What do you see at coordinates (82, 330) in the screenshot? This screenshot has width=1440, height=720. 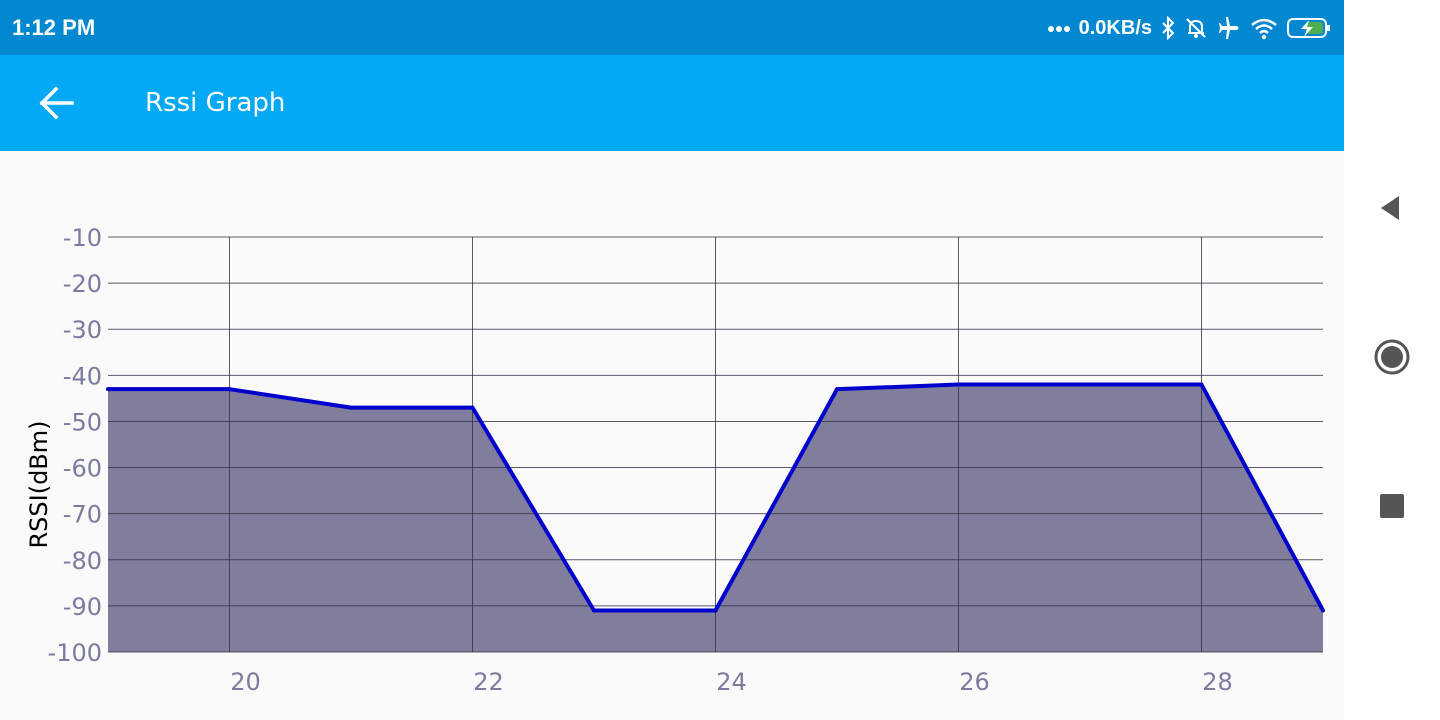 I see `y-tick-label: -30` at bounding box center [82, 330].